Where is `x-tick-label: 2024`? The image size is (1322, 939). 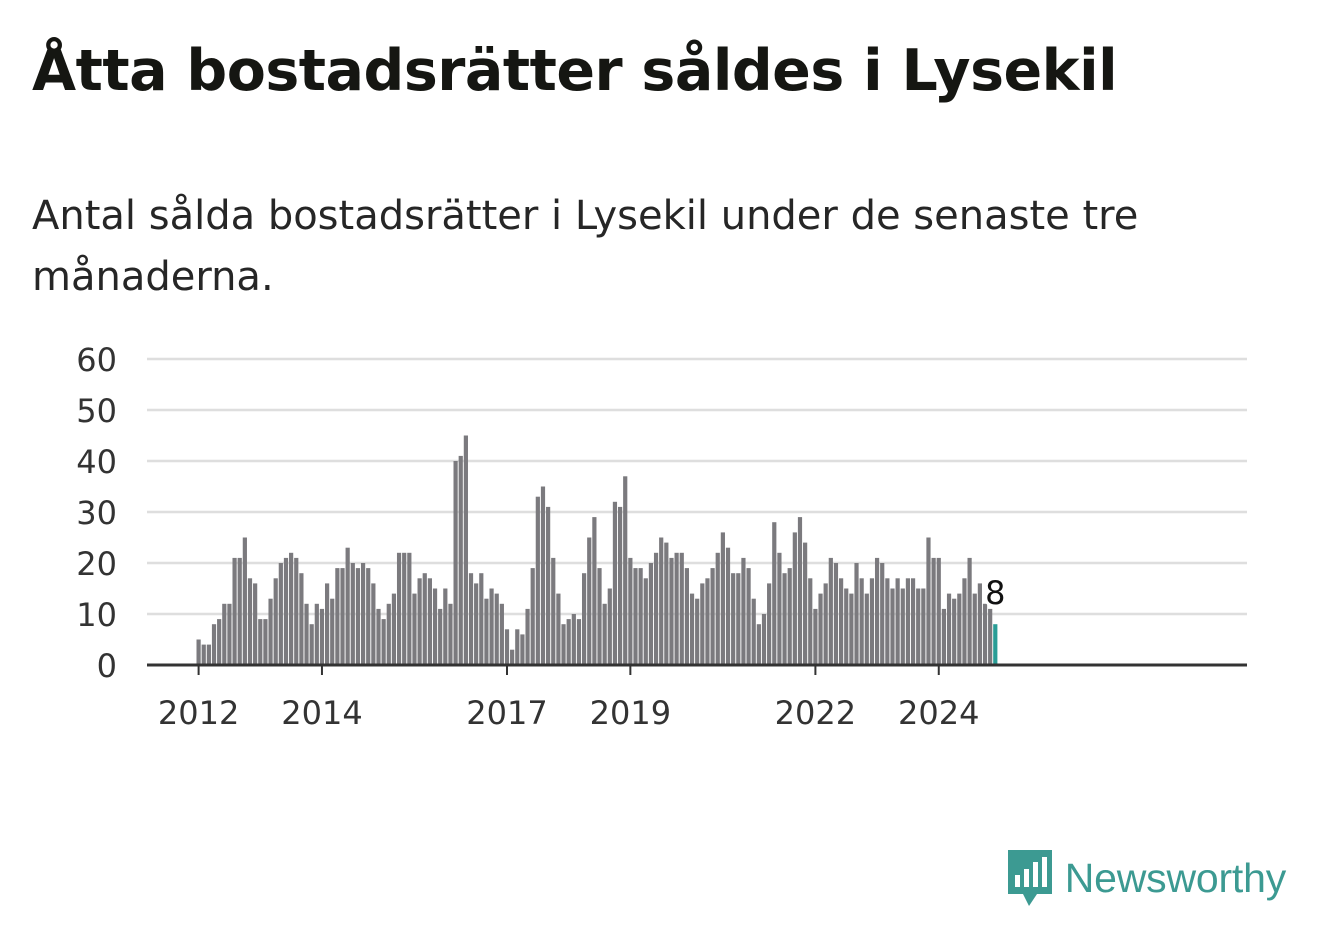
x-tick-label: 2024 is located at coordinates (938, 713).